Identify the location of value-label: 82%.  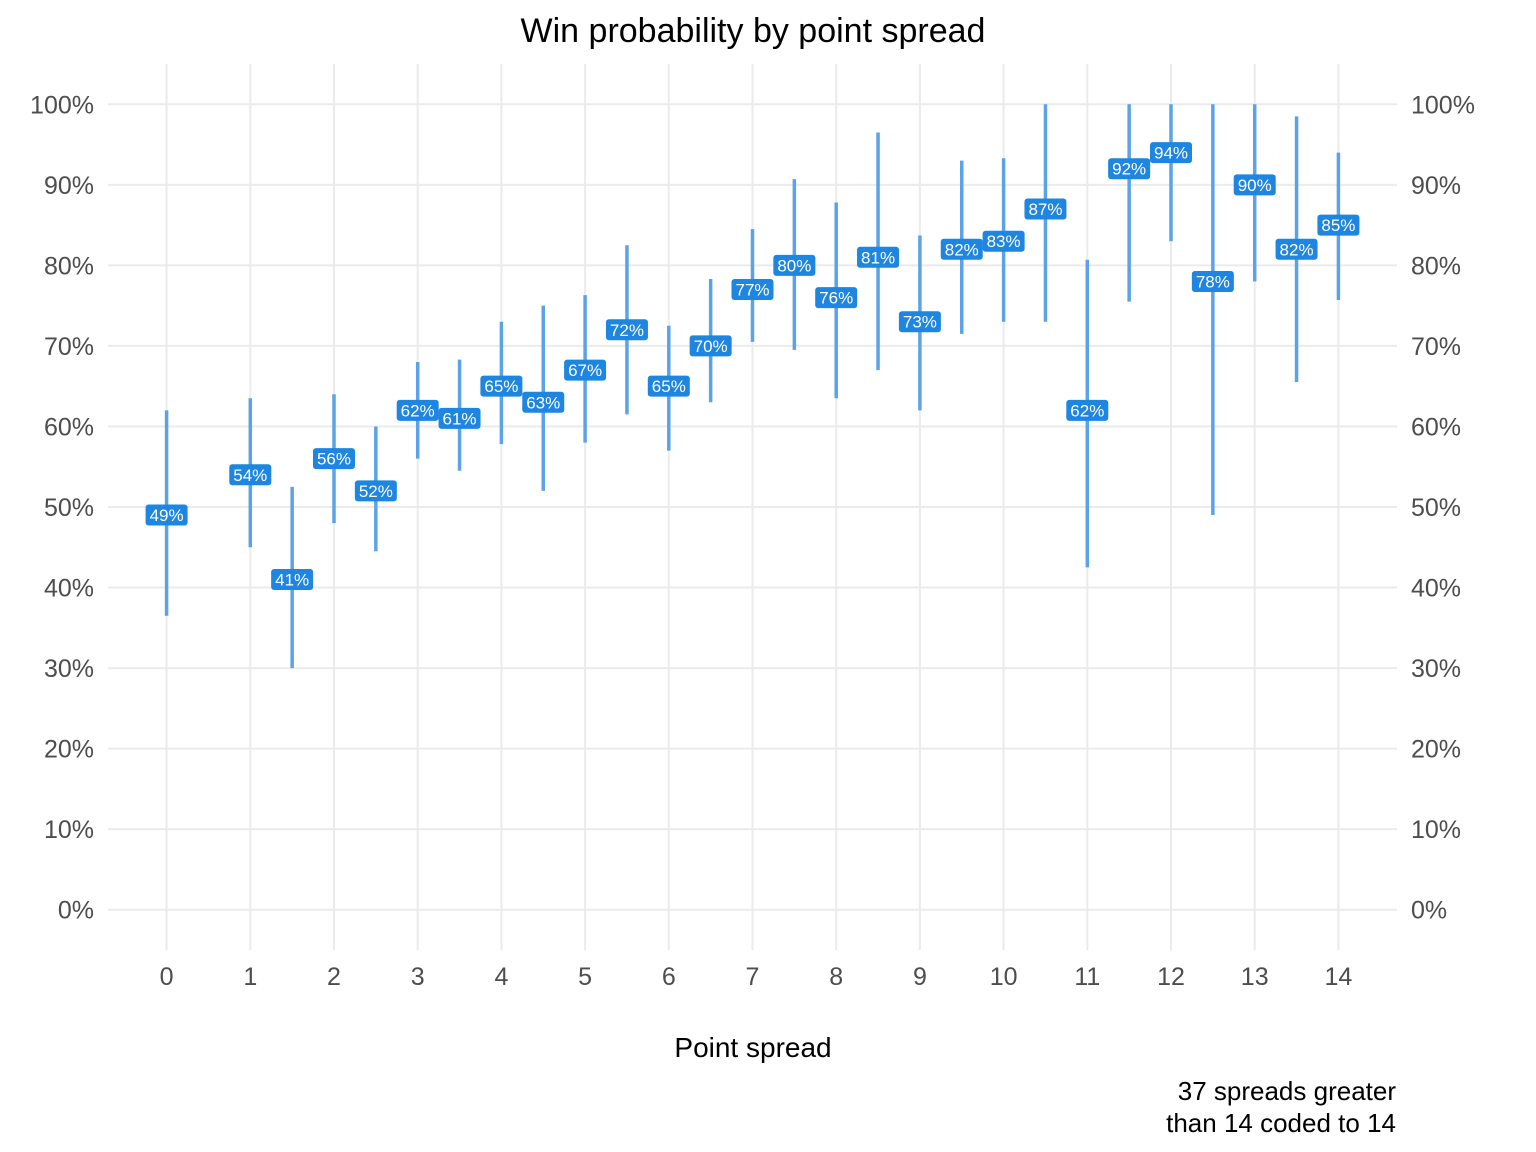
(1296, 249).